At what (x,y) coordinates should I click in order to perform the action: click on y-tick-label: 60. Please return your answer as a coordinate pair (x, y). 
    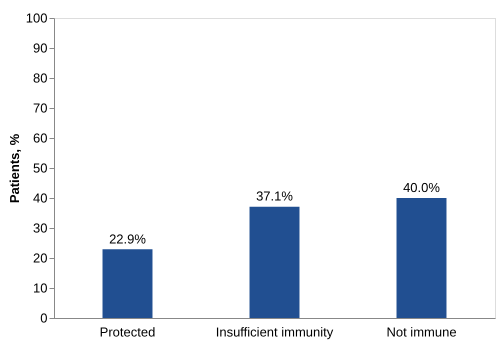
    Looking at the image, I should click on (40, 138).